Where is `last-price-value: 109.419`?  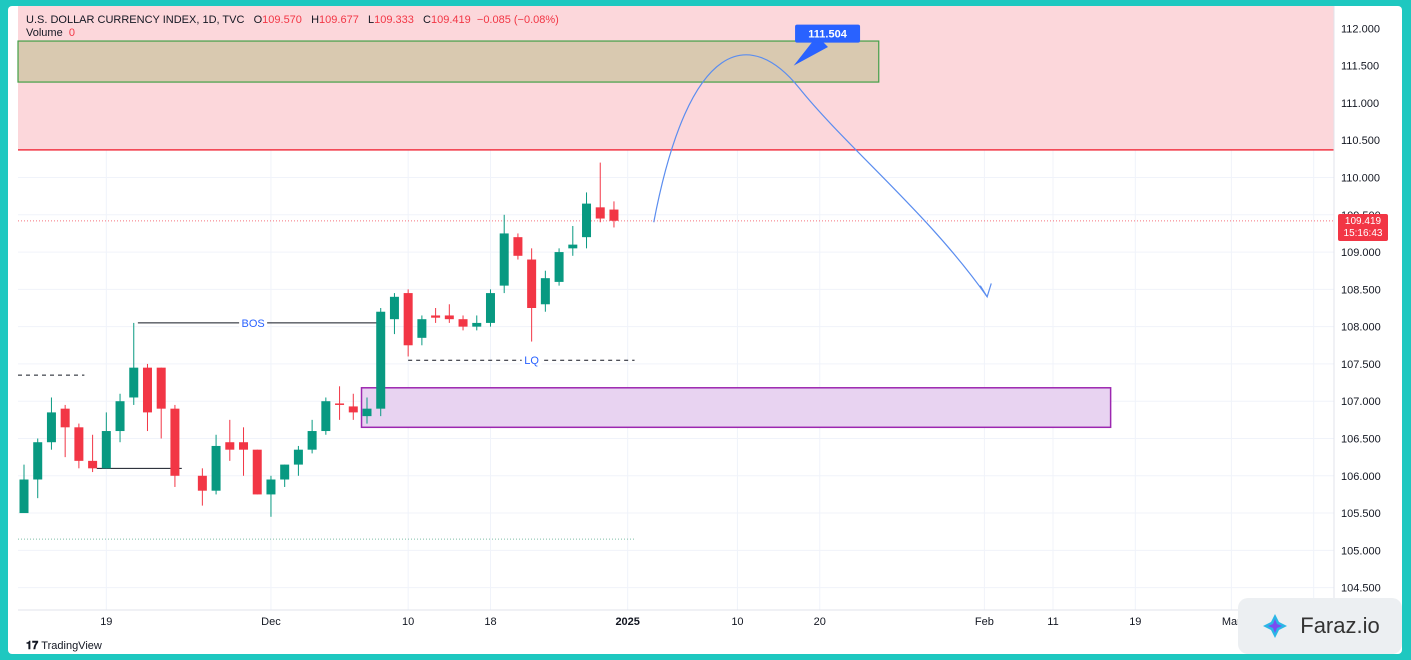
last-price-value: 109.419 is located at coordinates (1363, 221).